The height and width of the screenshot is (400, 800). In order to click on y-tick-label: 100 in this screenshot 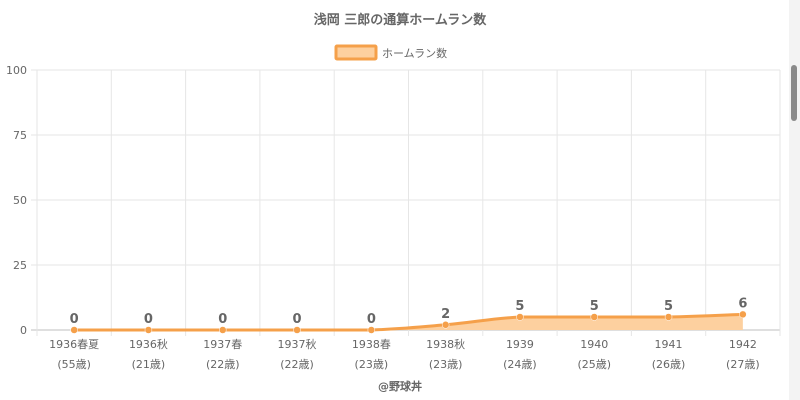, I will do `click(16, 70)`.